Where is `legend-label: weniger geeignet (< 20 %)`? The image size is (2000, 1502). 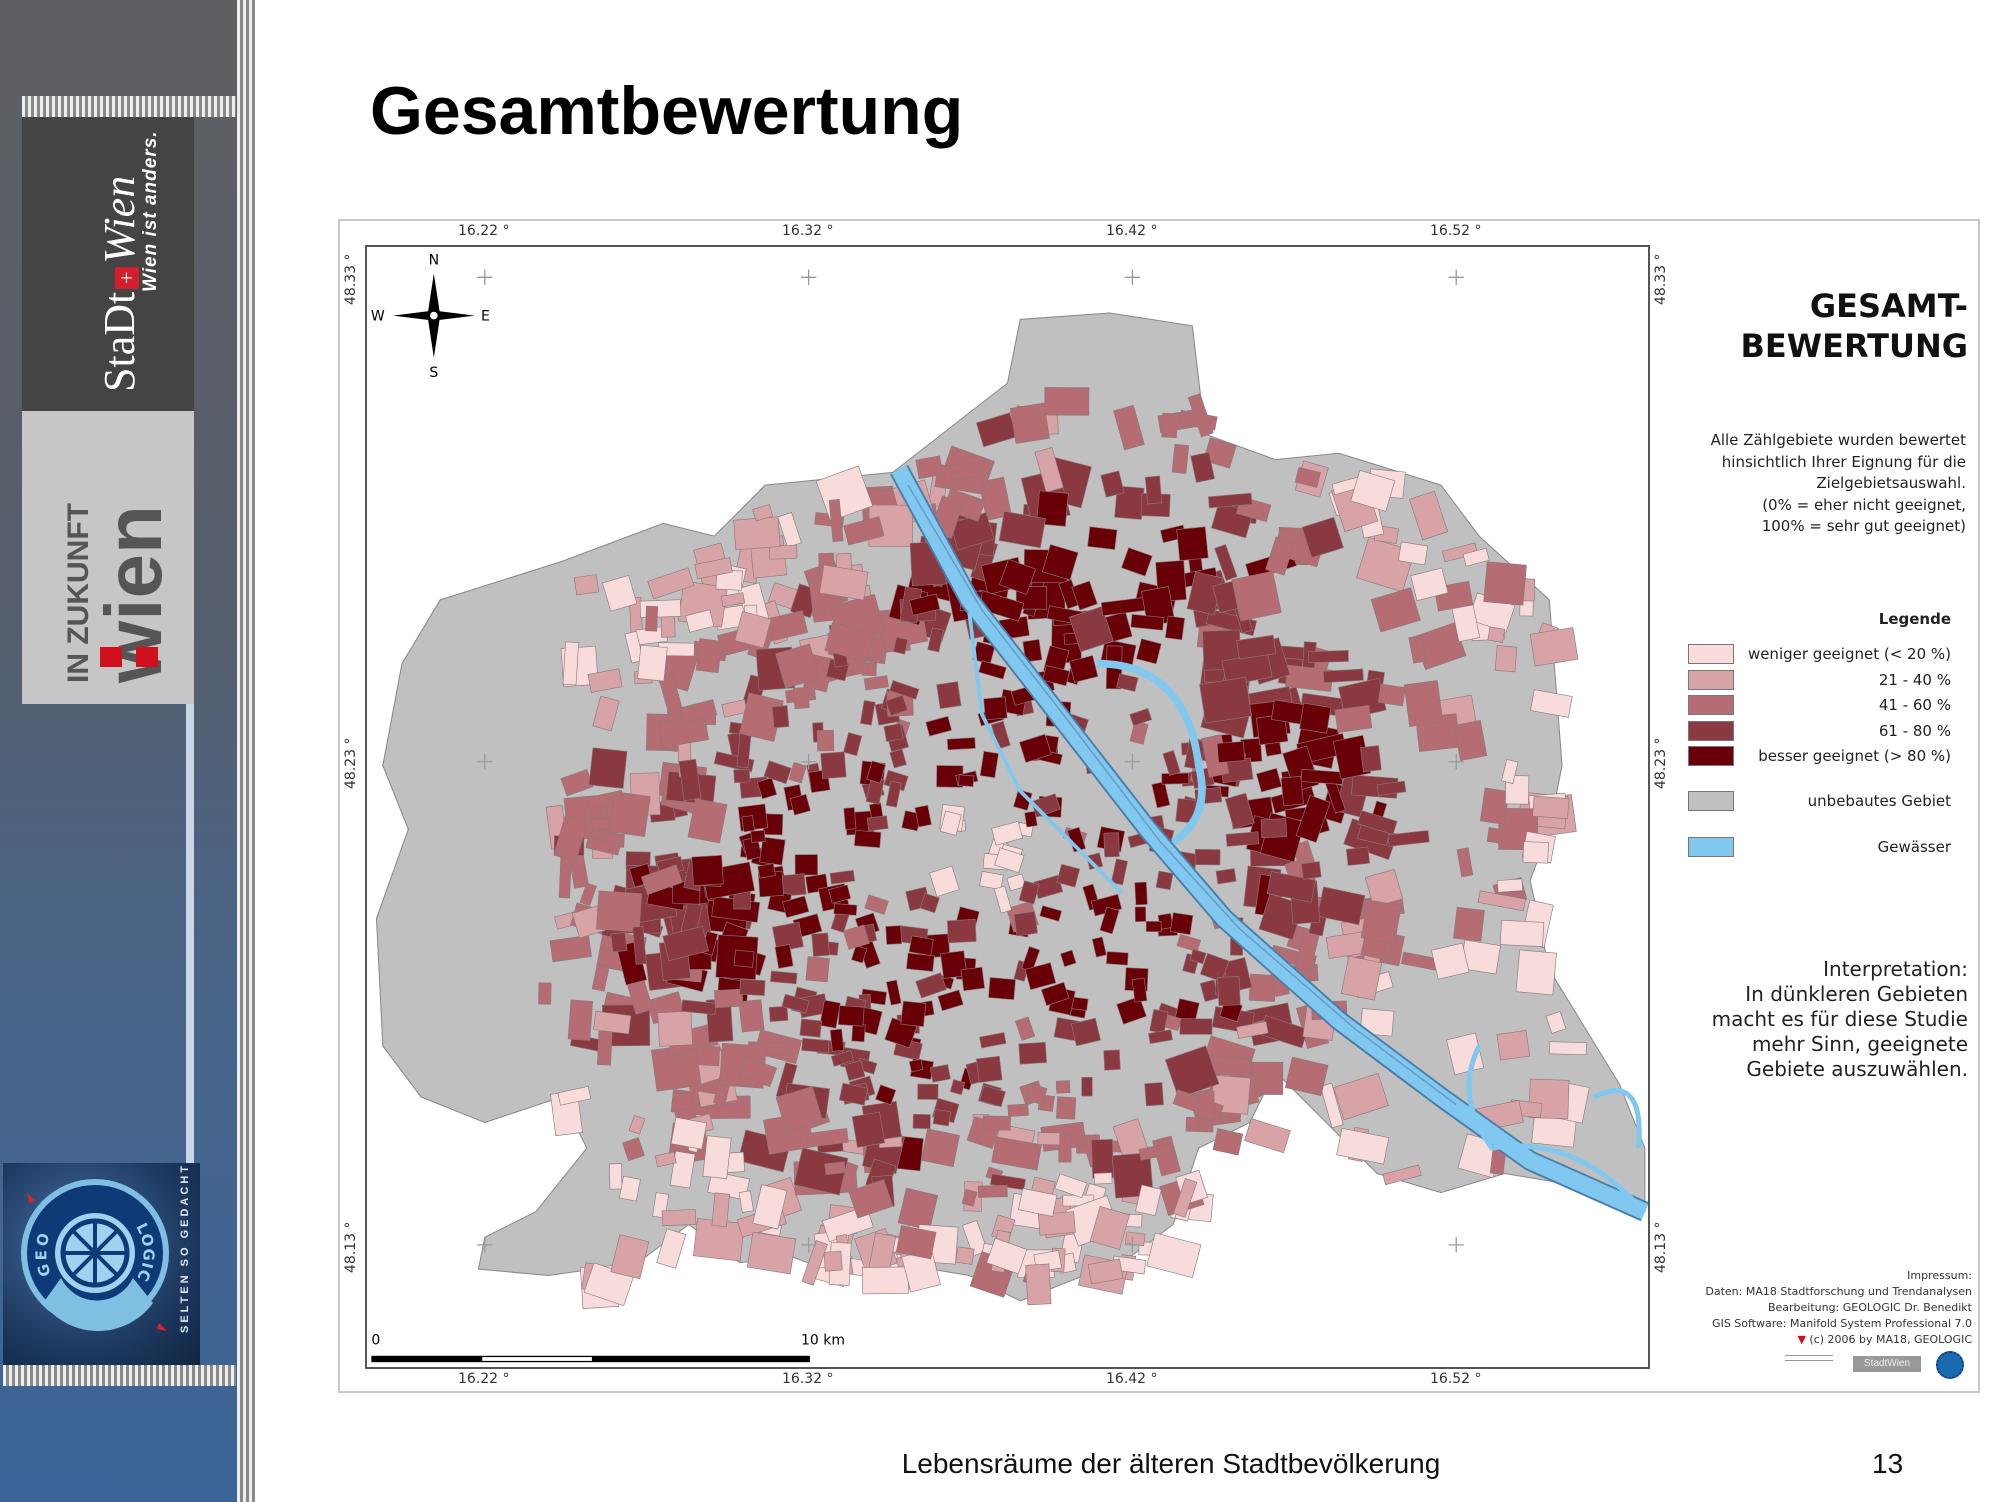
legend-label: weniger geeignet (< 20 %) is located at coordinates (1849, 654).